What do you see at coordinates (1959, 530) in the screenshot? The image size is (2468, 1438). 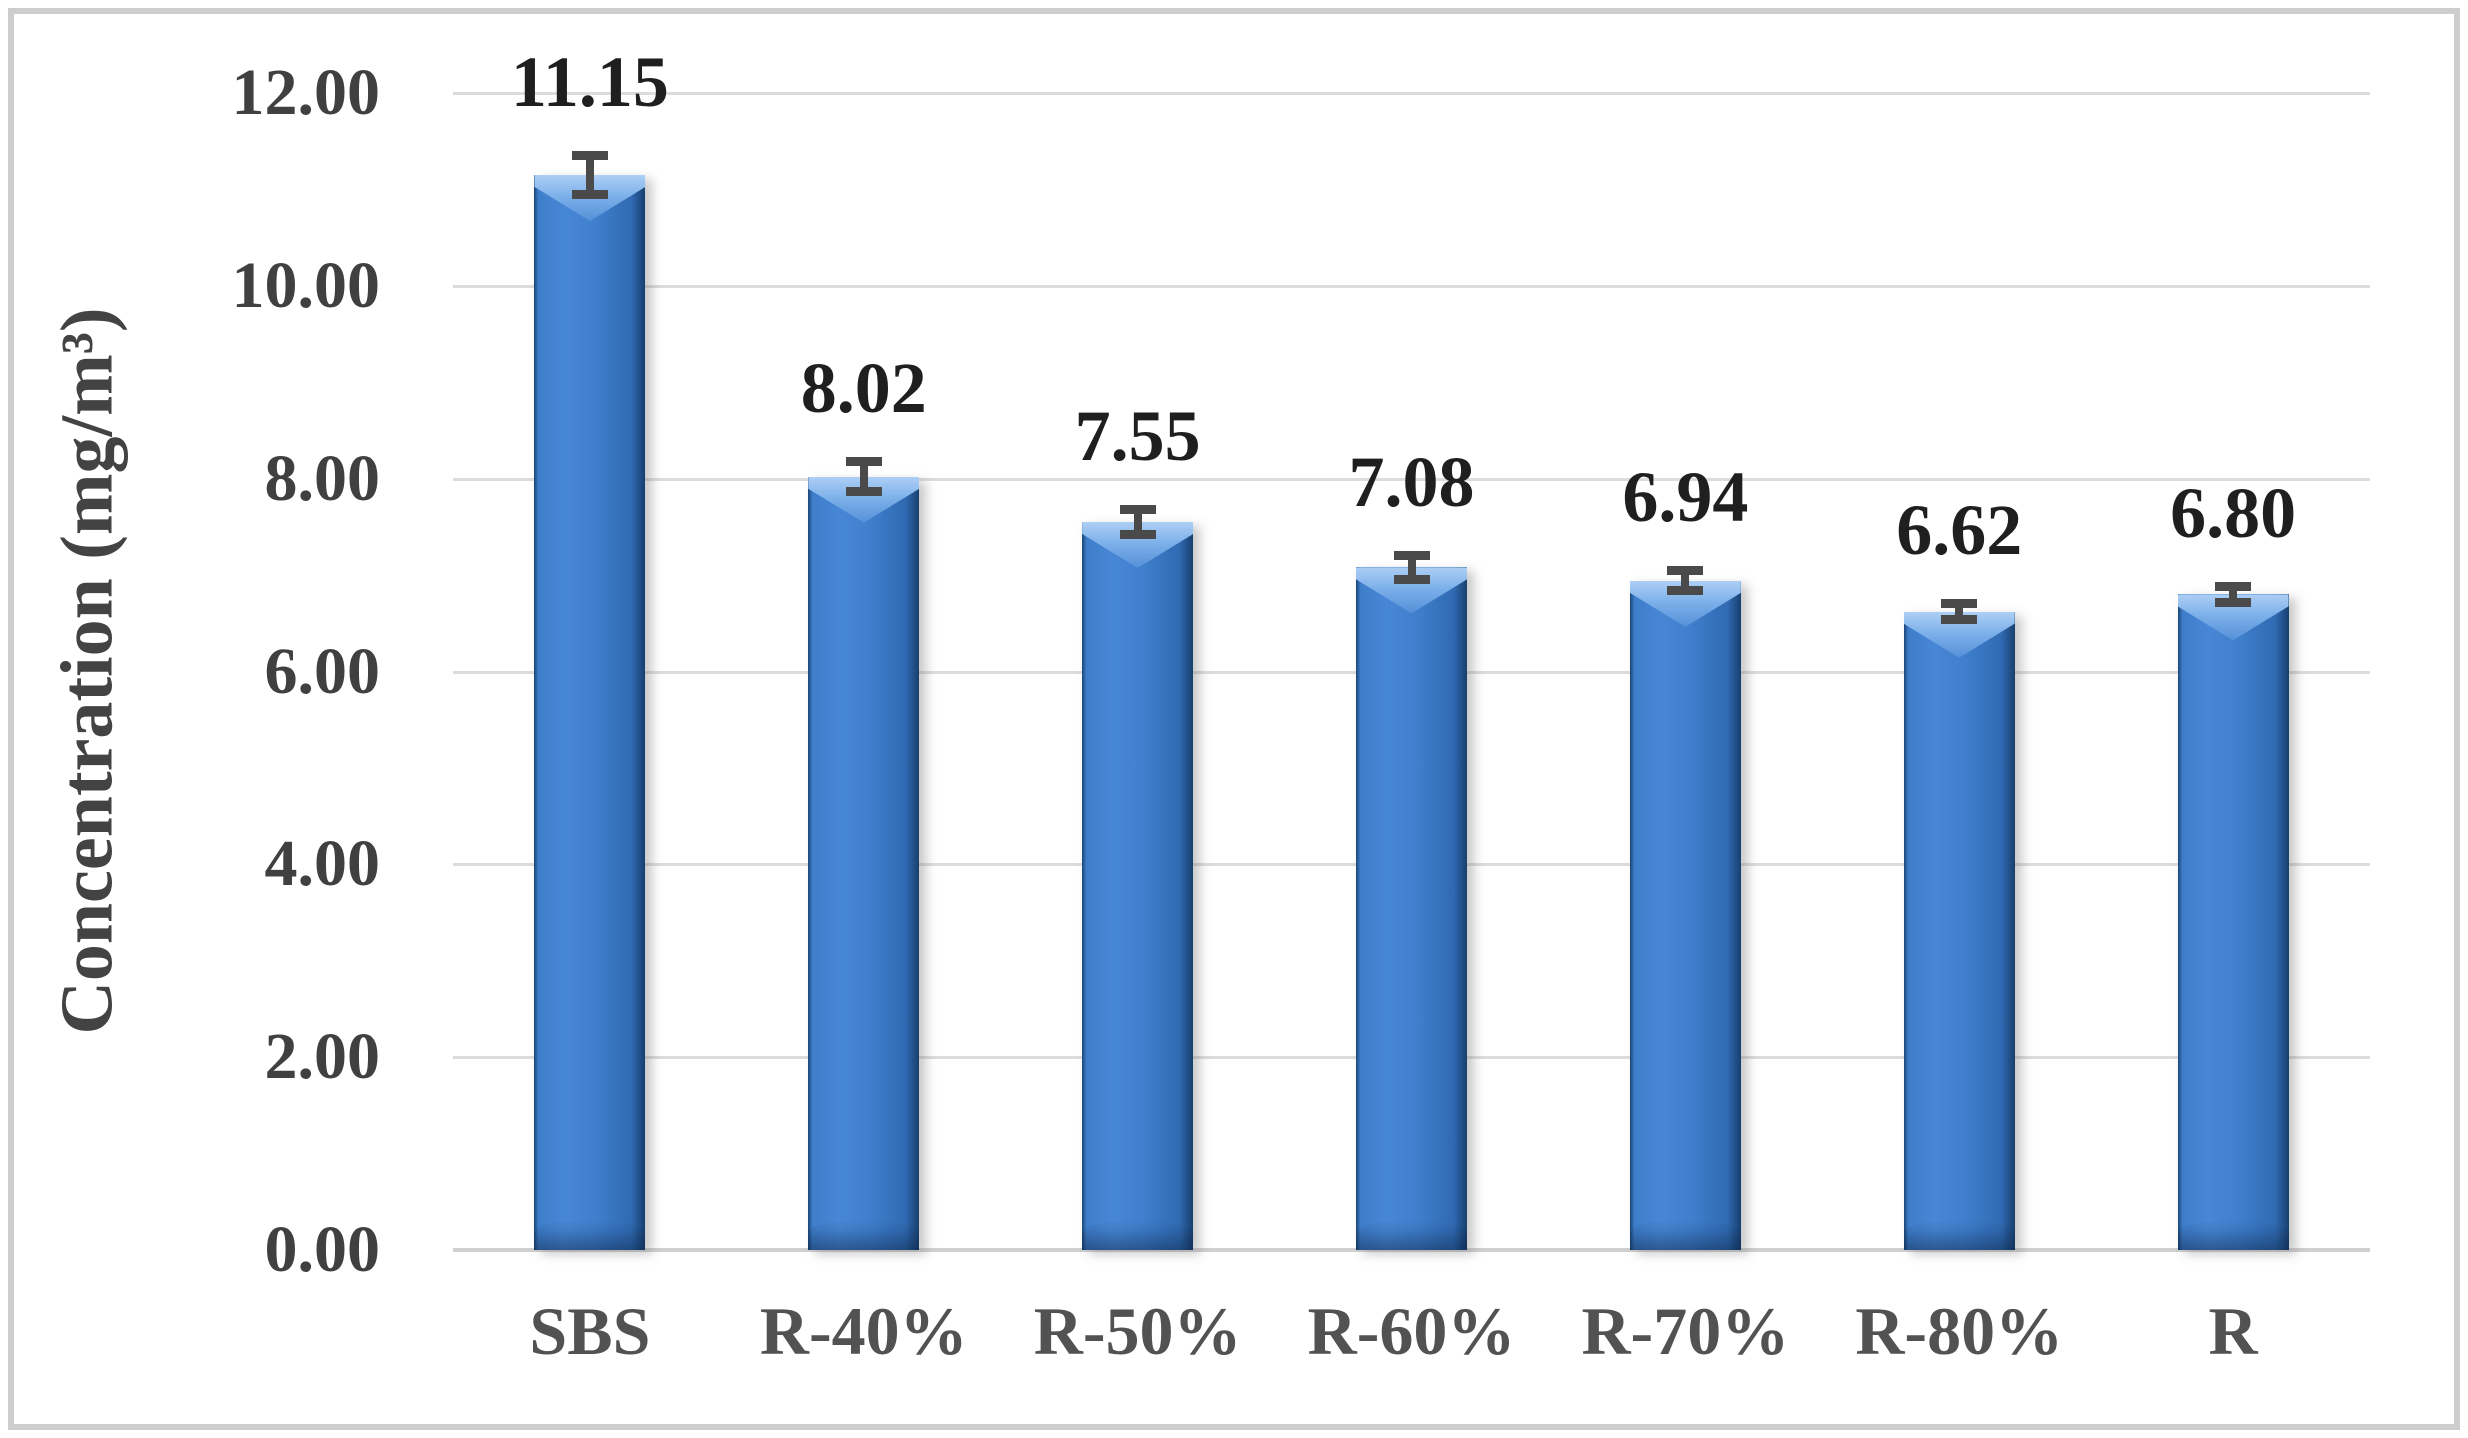 I see `data-label: 6.62` at bounding box center [1959, 530].